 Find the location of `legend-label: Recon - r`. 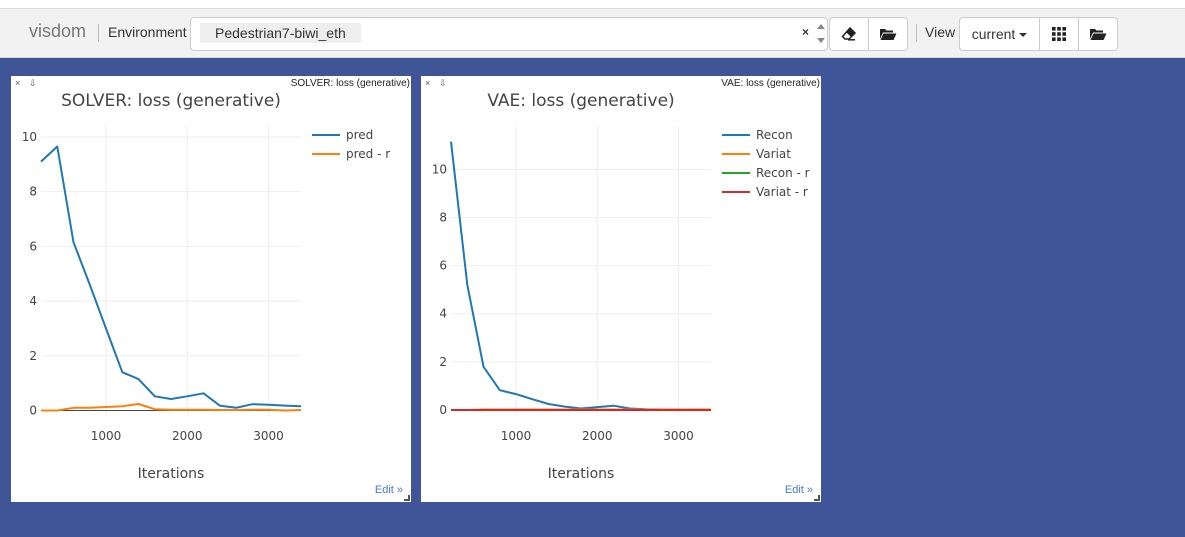

legend-label: Recon - r is located at coordinates (783, 173).